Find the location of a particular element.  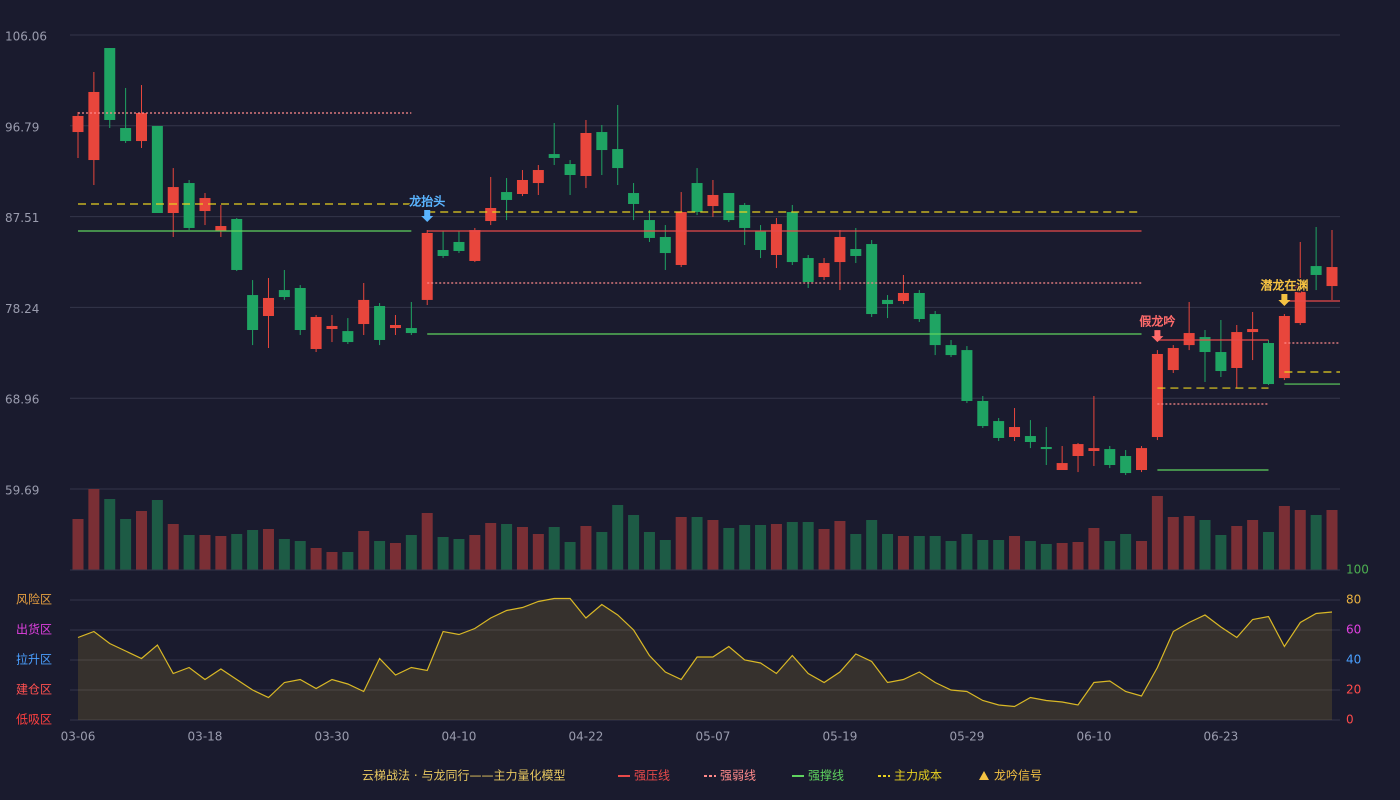

indicator-line is located at coordinates (705, 652).